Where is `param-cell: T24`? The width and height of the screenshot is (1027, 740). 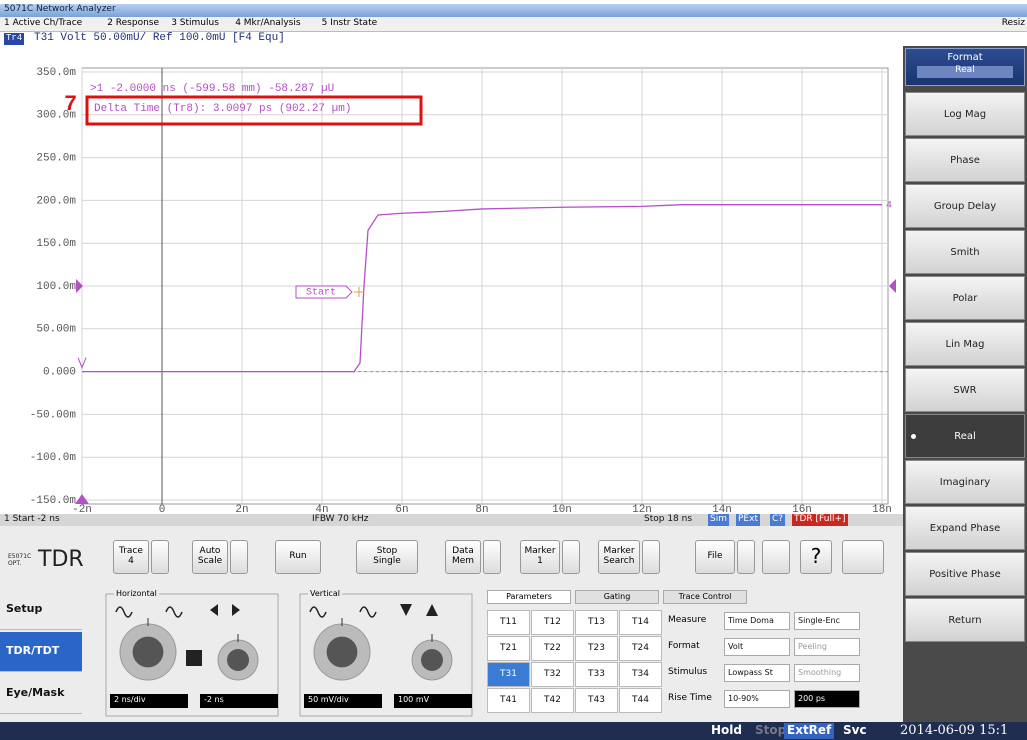 param-cell: T24 is located at coordinates (640, 648).